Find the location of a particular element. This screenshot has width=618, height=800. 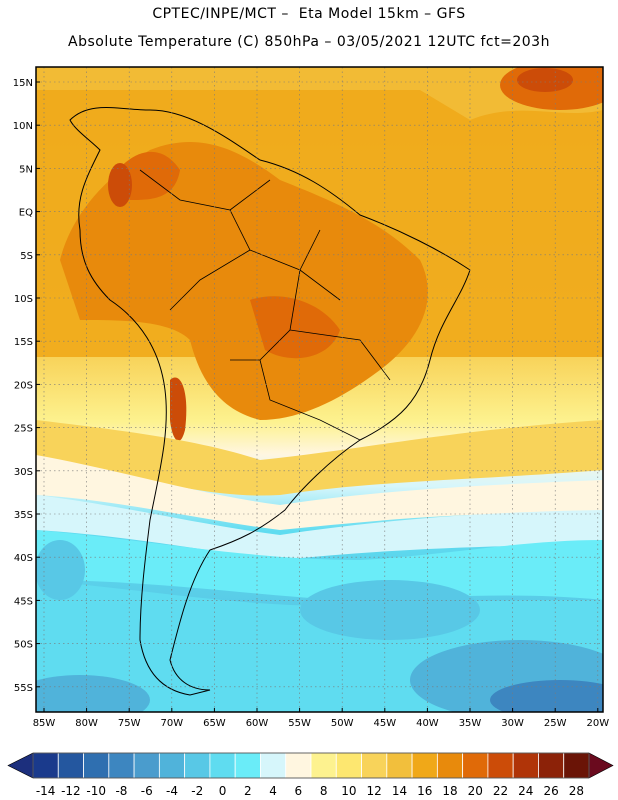

colorbar-label: 0 is located at coordinates (223, 791).